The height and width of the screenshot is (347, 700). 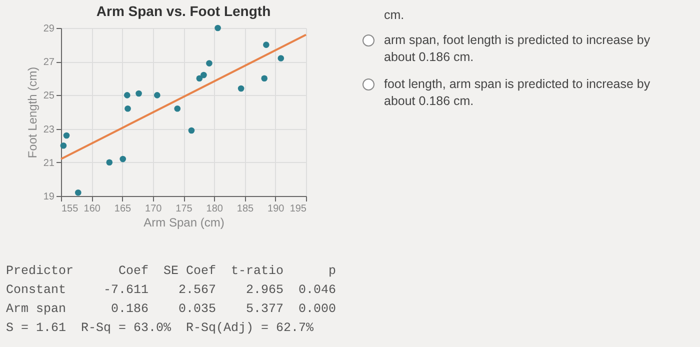 I want to click on y-tick-label: 23, so click(x=49, y=130).